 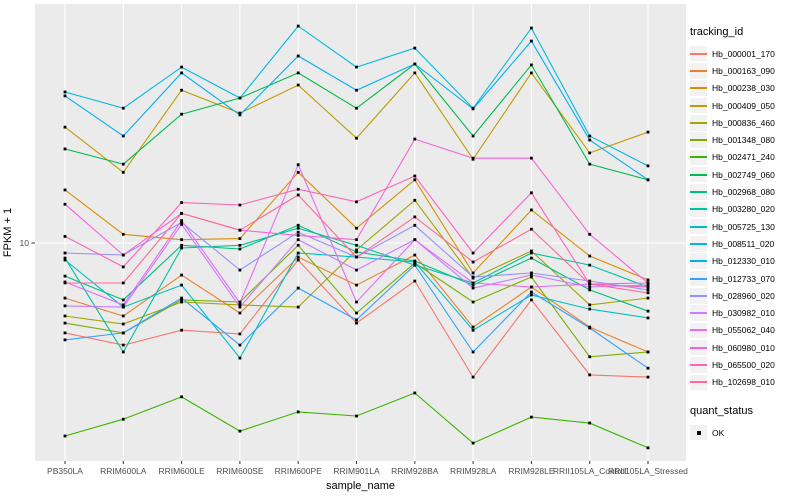 I want to click on legend-label: Hb_055062_040, so click(x=743, y=330).